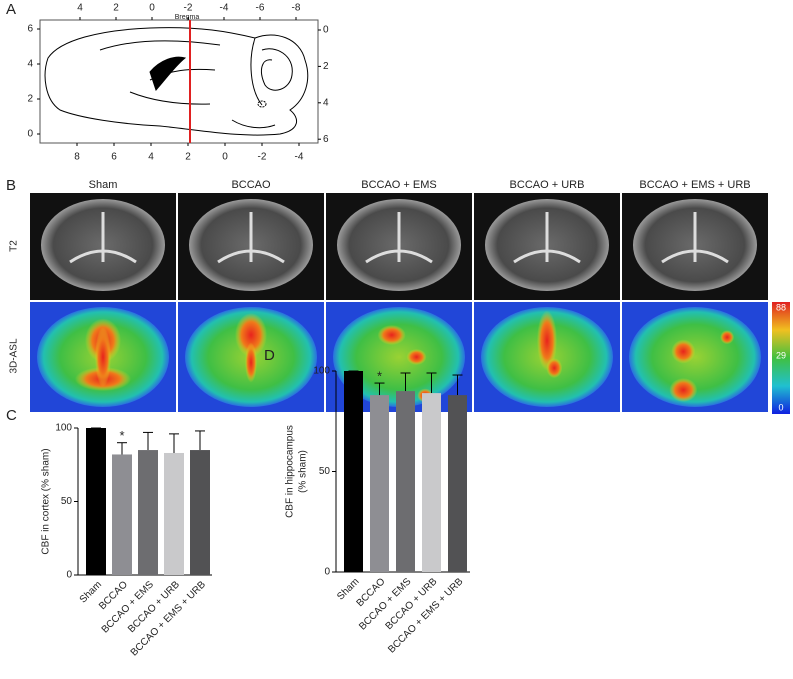 The width and height of the screenshot is (793, 679). What do you see at coordinates (187, 17) in the screenshot?
I see `annotation: Bregma` at bounding box center [187, 17].